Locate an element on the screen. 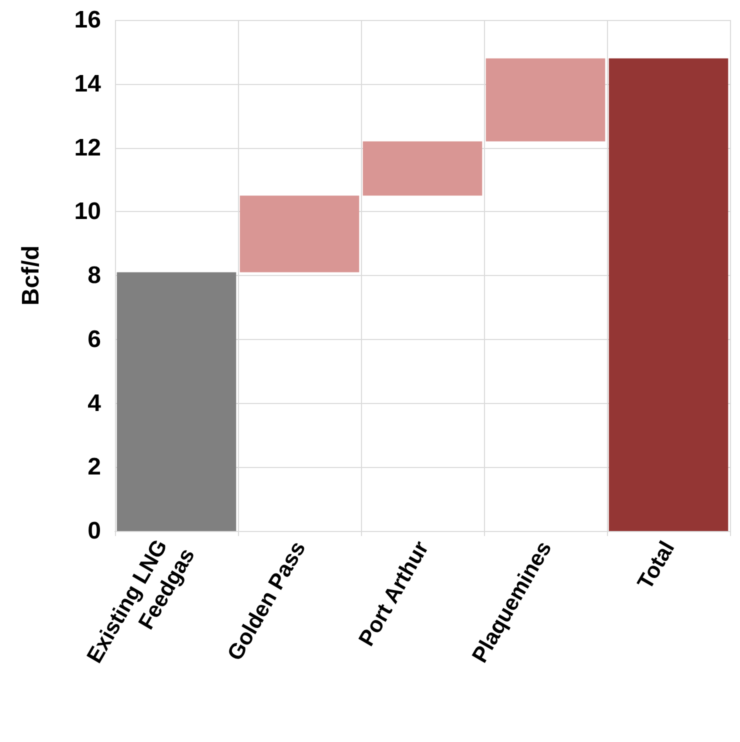 The width and height of the screenshot is (740, 742). y-tick-label: 16 is located at coordinates (87, 20).